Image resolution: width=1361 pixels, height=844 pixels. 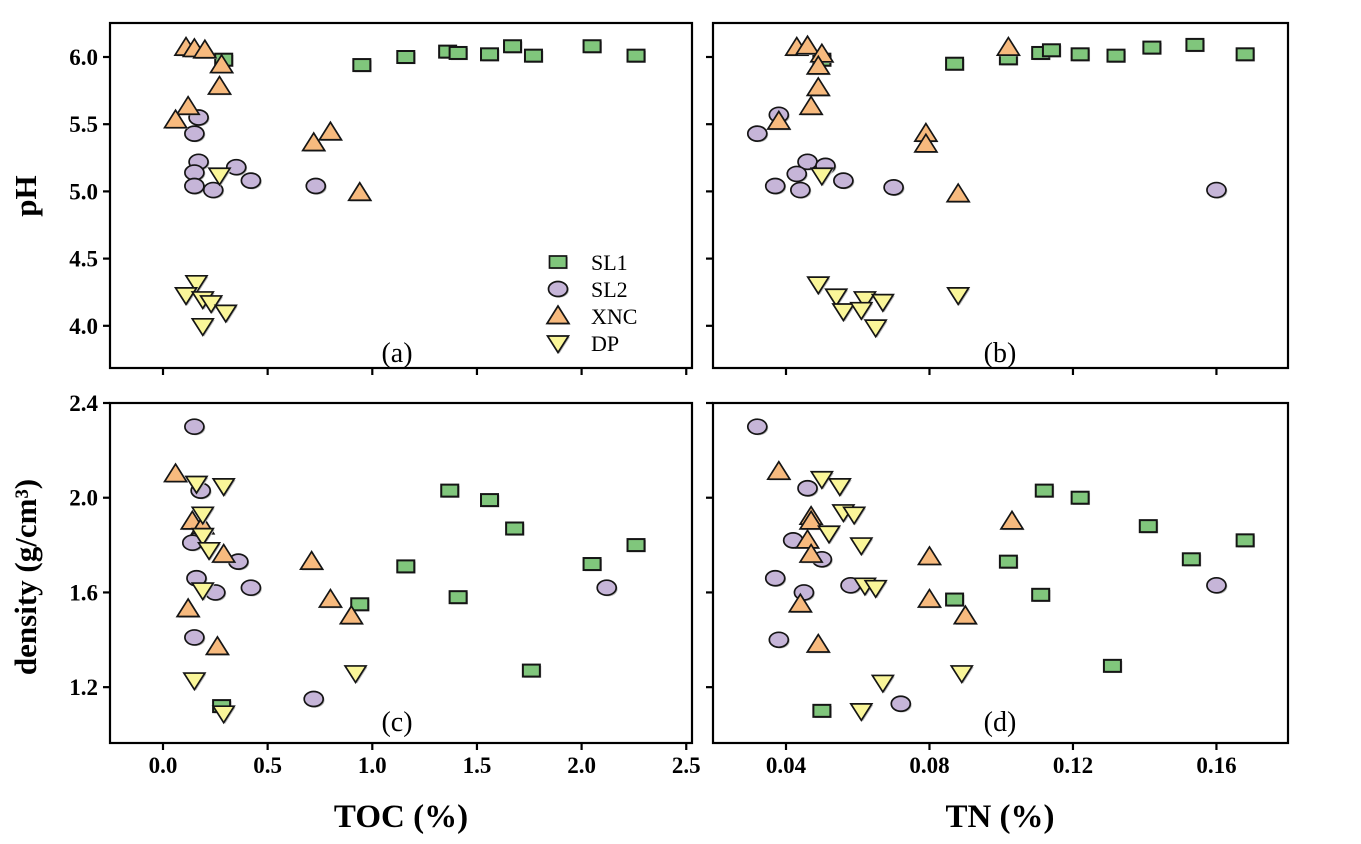 What do you see at coordinates (396, 353) in the screenshot?
I see `panel-label-a: (a)` at bounding box center [396, 353].